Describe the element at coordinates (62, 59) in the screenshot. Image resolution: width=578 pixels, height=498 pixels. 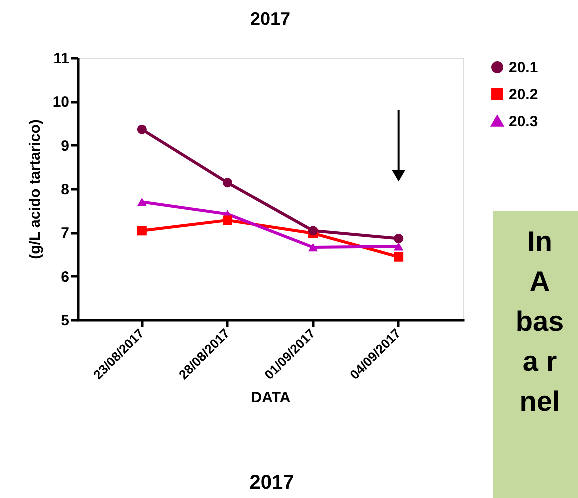
I see `y-tick-label: 11` at that location.